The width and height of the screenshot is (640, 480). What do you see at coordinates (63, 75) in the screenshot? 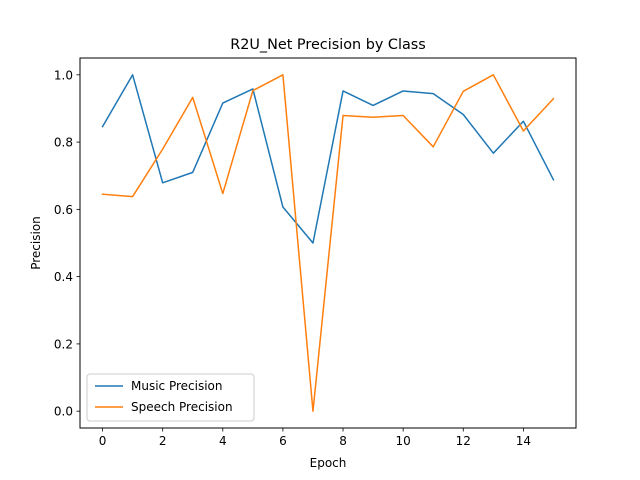
I see `y-tick-label: 1.0` at bounding box center [63, 75].